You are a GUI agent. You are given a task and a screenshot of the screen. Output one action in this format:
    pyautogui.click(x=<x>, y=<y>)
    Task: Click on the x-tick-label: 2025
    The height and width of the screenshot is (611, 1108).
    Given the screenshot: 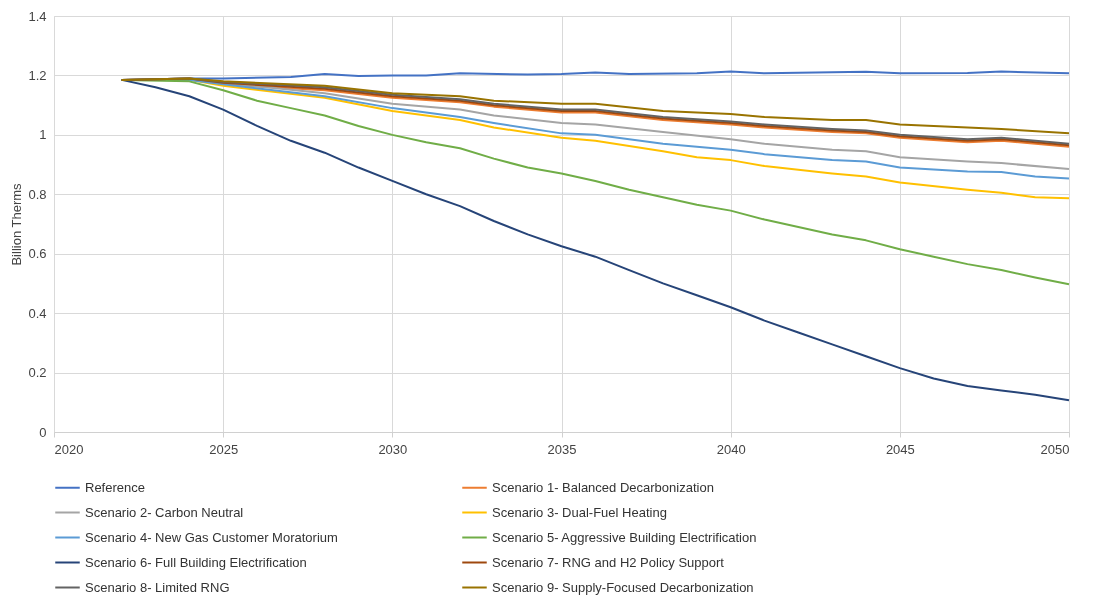 What is the action you would take?
    pyautogui.click(x=224, y=449)
    